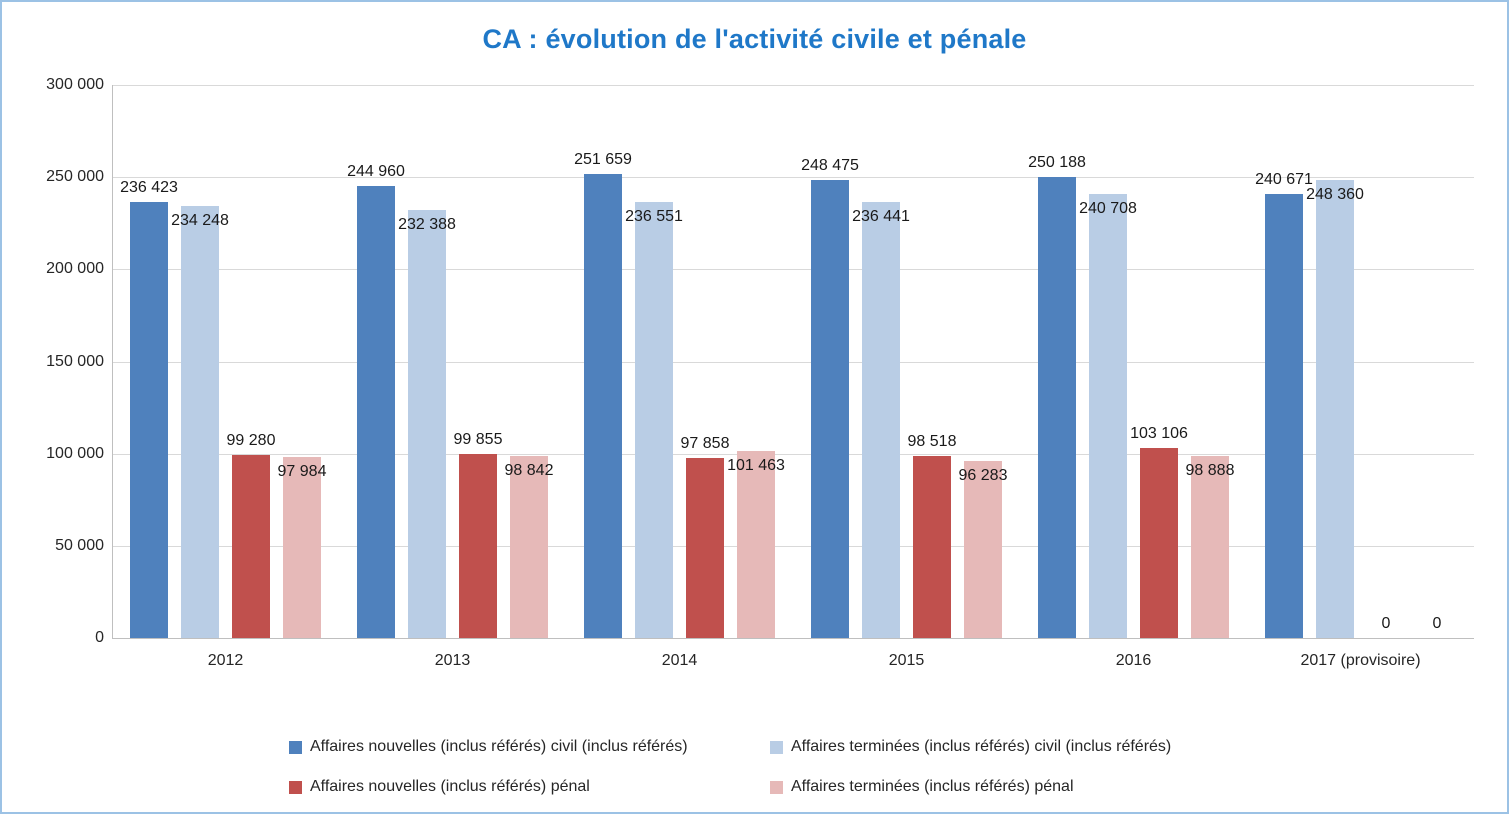 This screenshot has width=1509, height=814. Describe the element at coordinates (1210, 470) in the screenshot. I see `bar-value-label: 98 888` at that location.